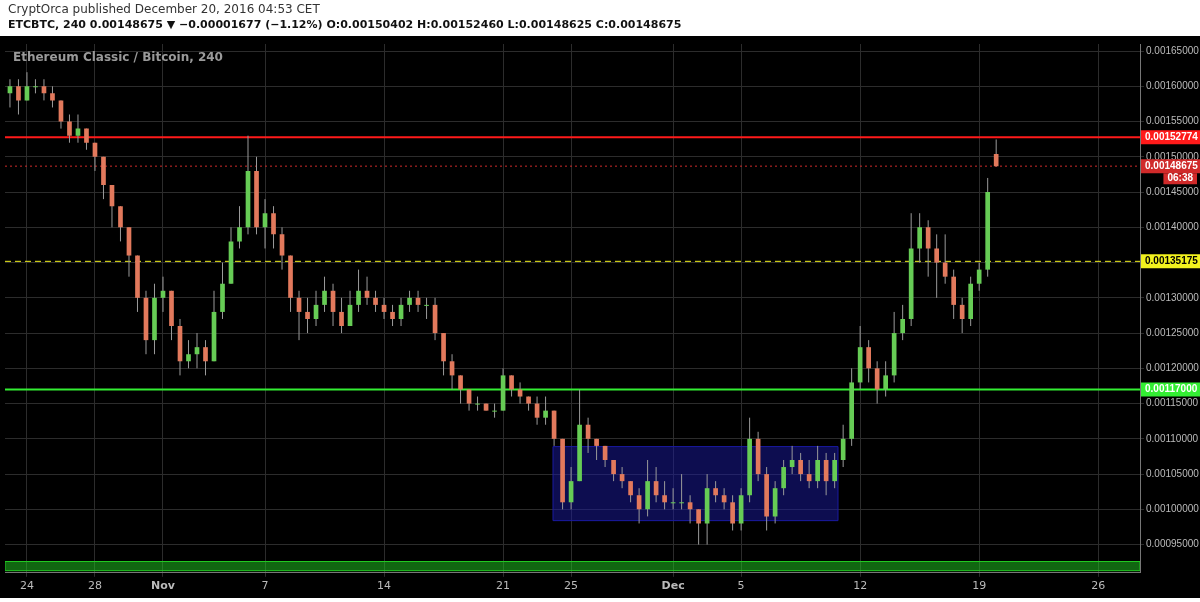  What do you see at coordinates (1173, 121) in the screenshot?
I see `y-tick-label: 0.00155000` at bounding box center [1173, 121].